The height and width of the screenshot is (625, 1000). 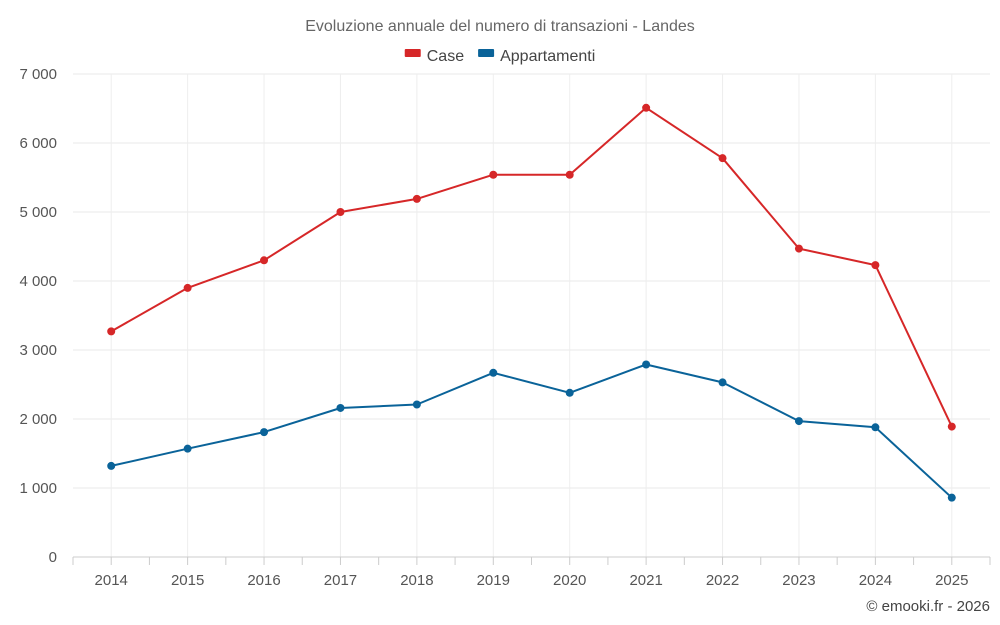 I want to click on x-tick-label: 2017, so click(x=340, y=580).